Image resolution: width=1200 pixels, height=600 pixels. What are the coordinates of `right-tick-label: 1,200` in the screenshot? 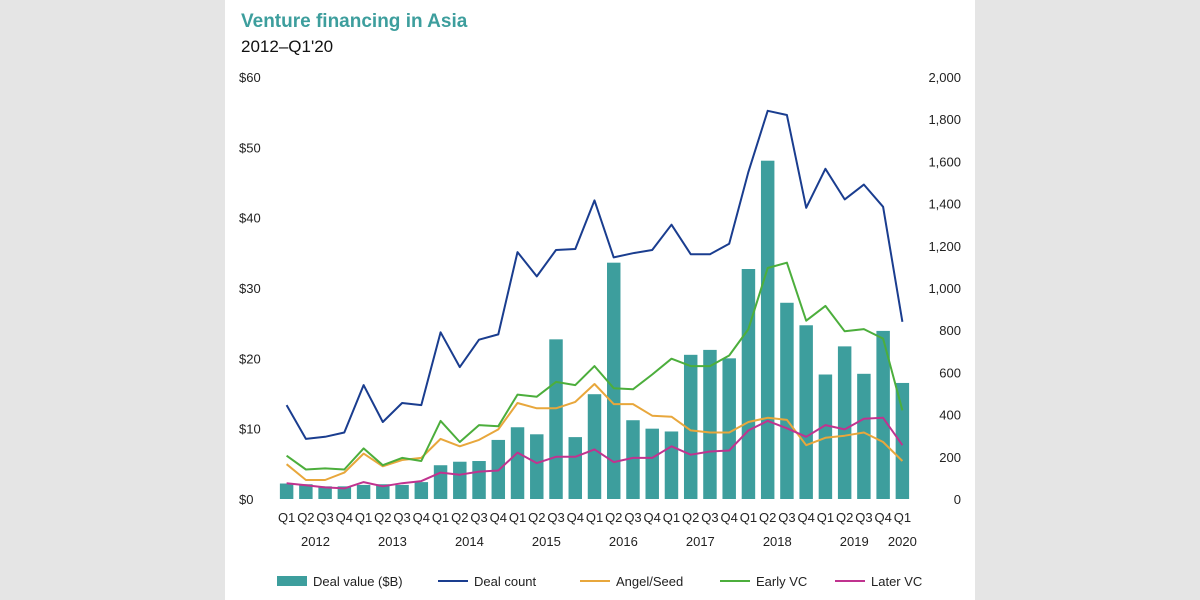 It's located at (944, 246).